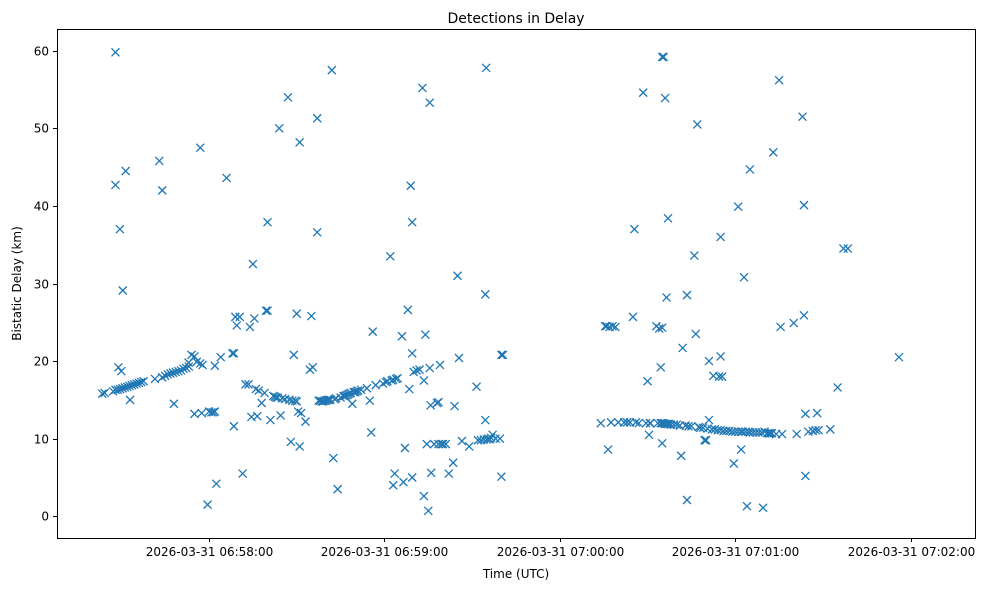 This screenshot has height=590, width=989. What do you see at coordinates (515, 574) in the screenshot?
I see `x-axis-label: Time (UTC)` at bounding box center [515, 574].